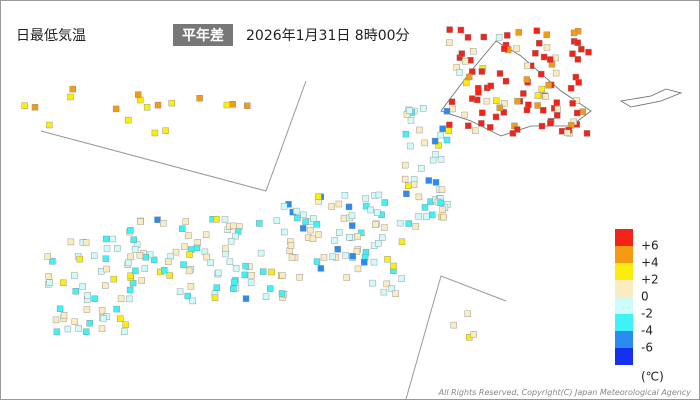 Image resolution: width=700 pixels, height=400 pixels. What do you see at coordinates (650, 263) in the screenshot?
I see `legend-label: +4` at bounding box center [650, 263].